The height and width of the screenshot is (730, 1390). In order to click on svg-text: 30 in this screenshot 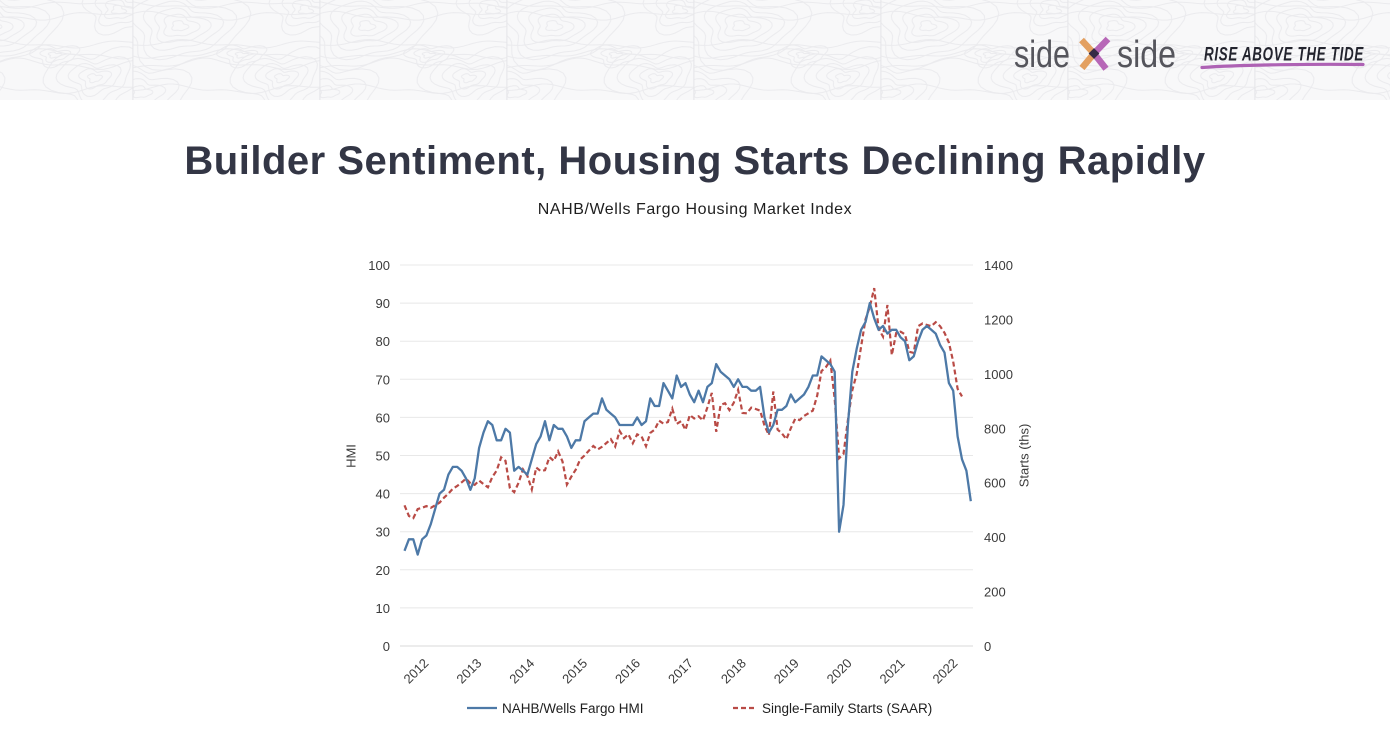, I will do `click(383, 532)`.